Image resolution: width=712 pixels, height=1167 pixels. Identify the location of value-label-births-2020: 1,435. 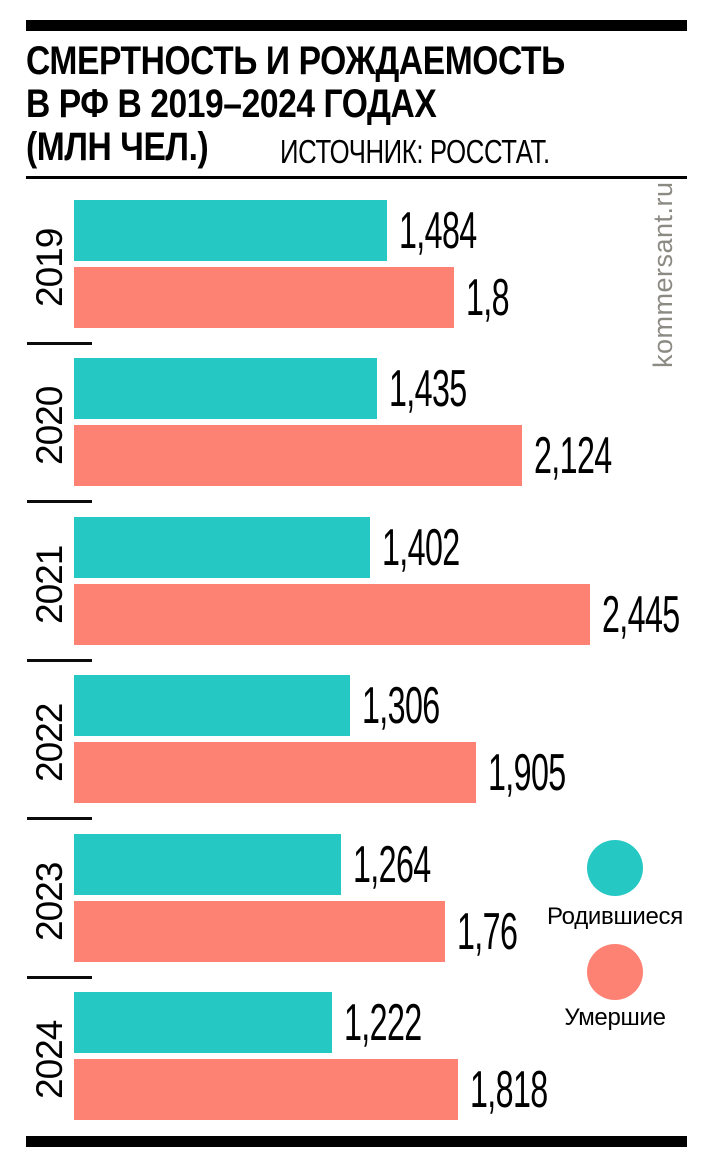
(451, 388).